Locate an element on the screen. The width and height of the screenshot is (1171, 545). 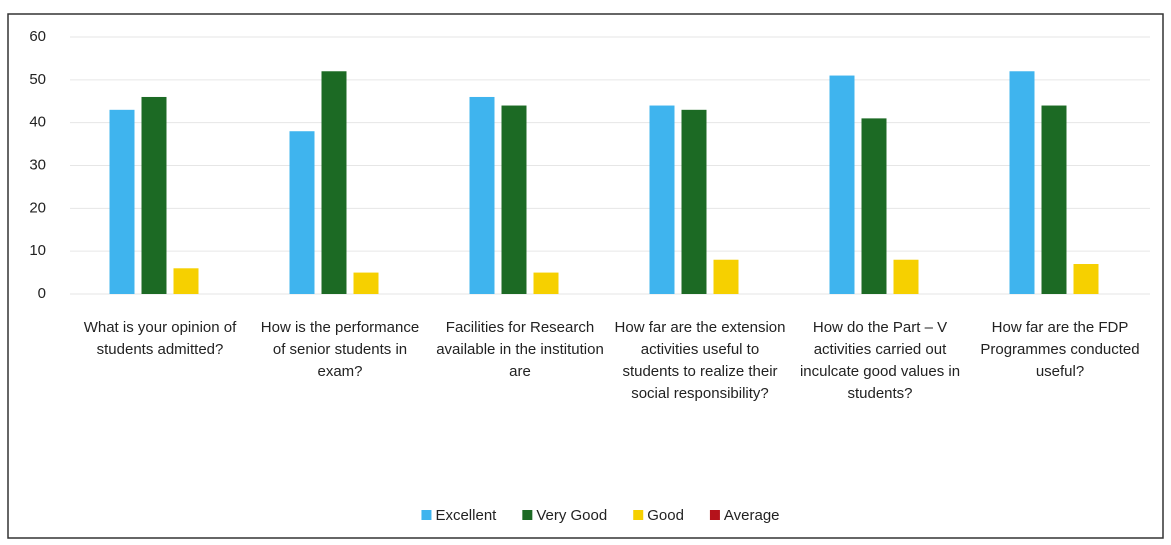
y-tick-label: 40 is located at coordinates (37, 122).